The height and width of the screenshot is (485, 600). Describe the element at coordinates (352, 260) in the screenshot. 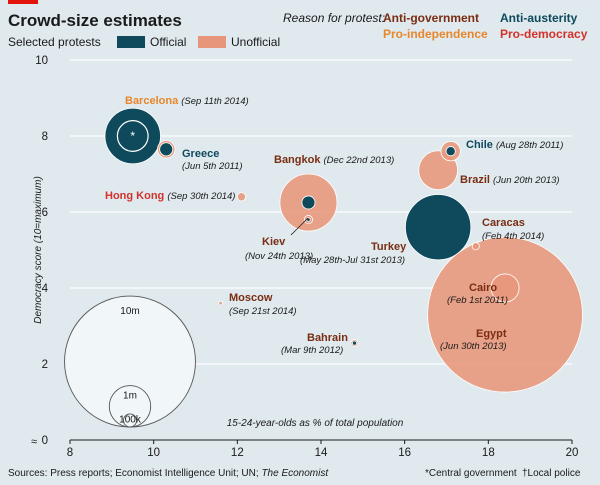

I see `city-date: (May 28th-Jul 31st 2013)` at that location.